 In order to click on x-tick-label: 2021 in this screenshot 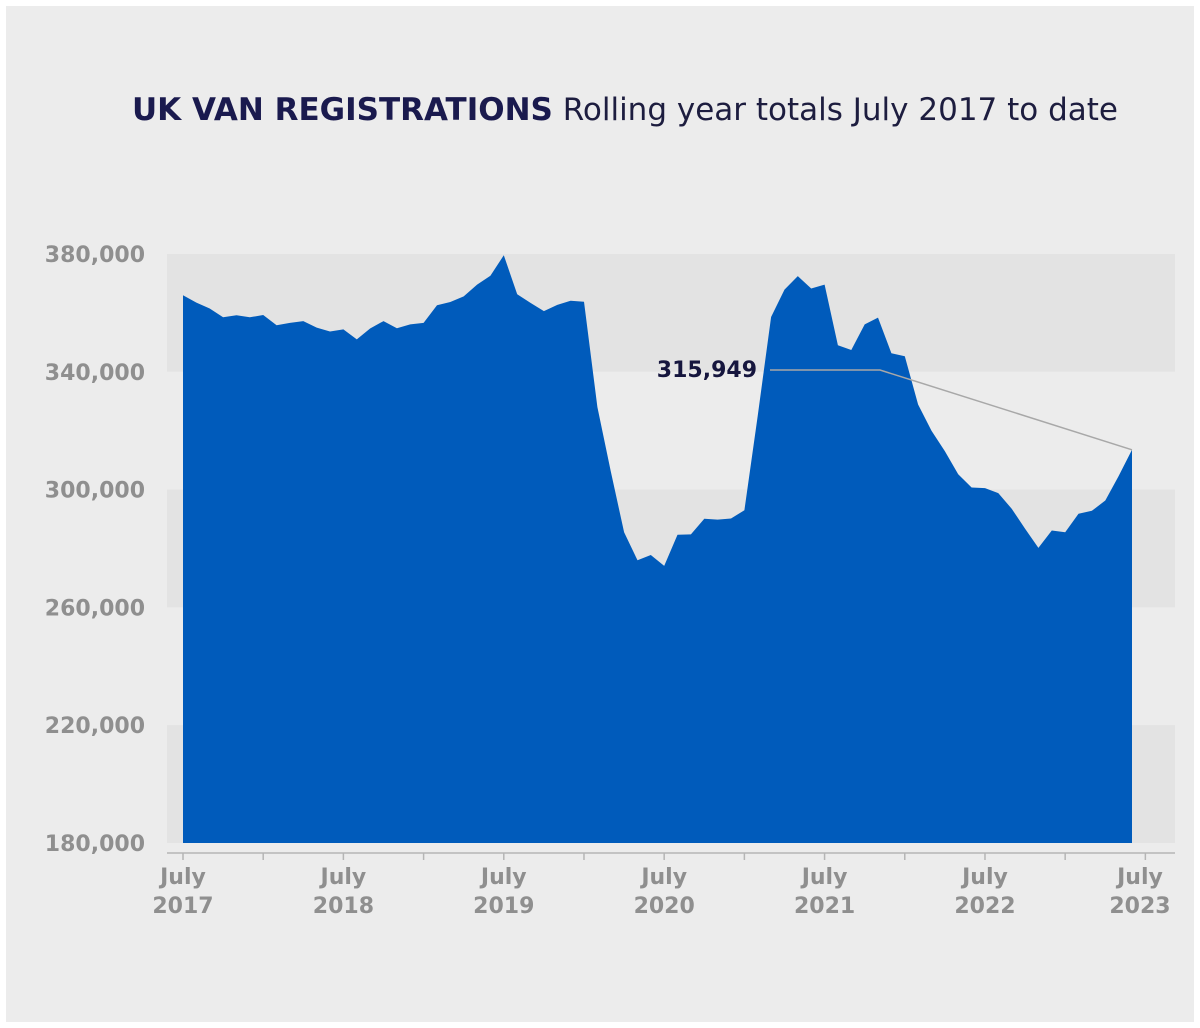, I will do `click(824, 906)`.